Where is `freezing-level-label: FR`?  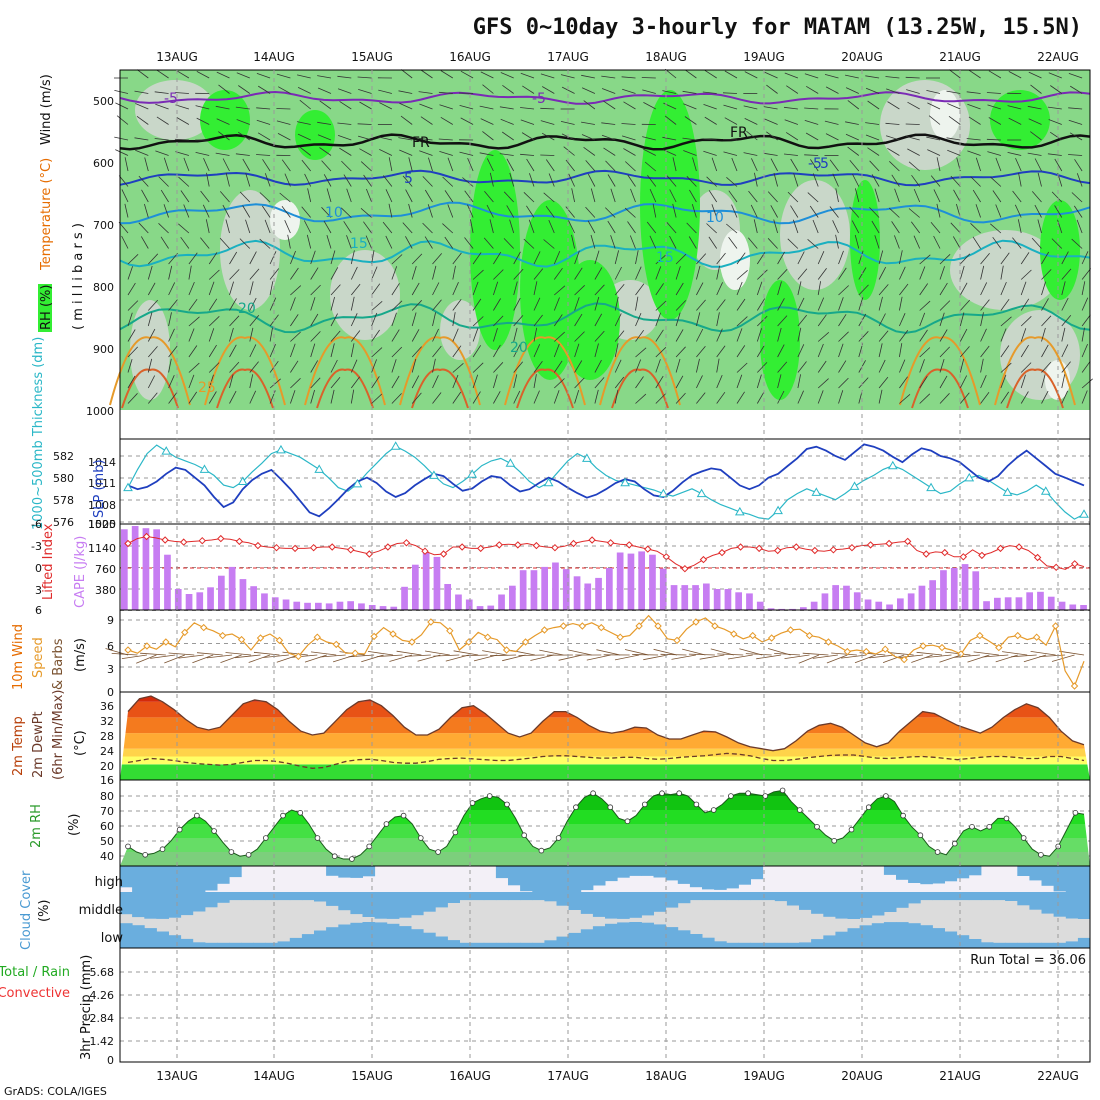 freezing-level-label: FR is located at coordinates (739, 133).